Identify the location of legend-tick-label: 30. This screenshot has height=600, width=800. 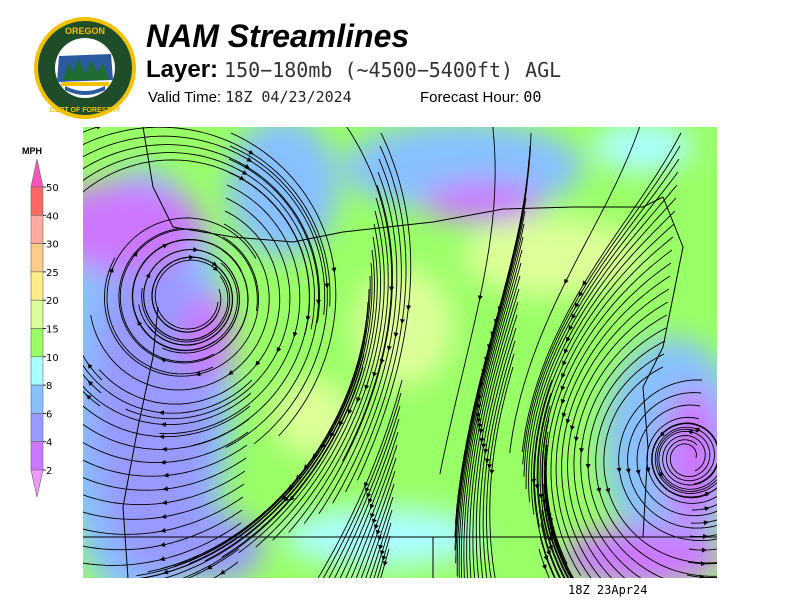
(52, 245).